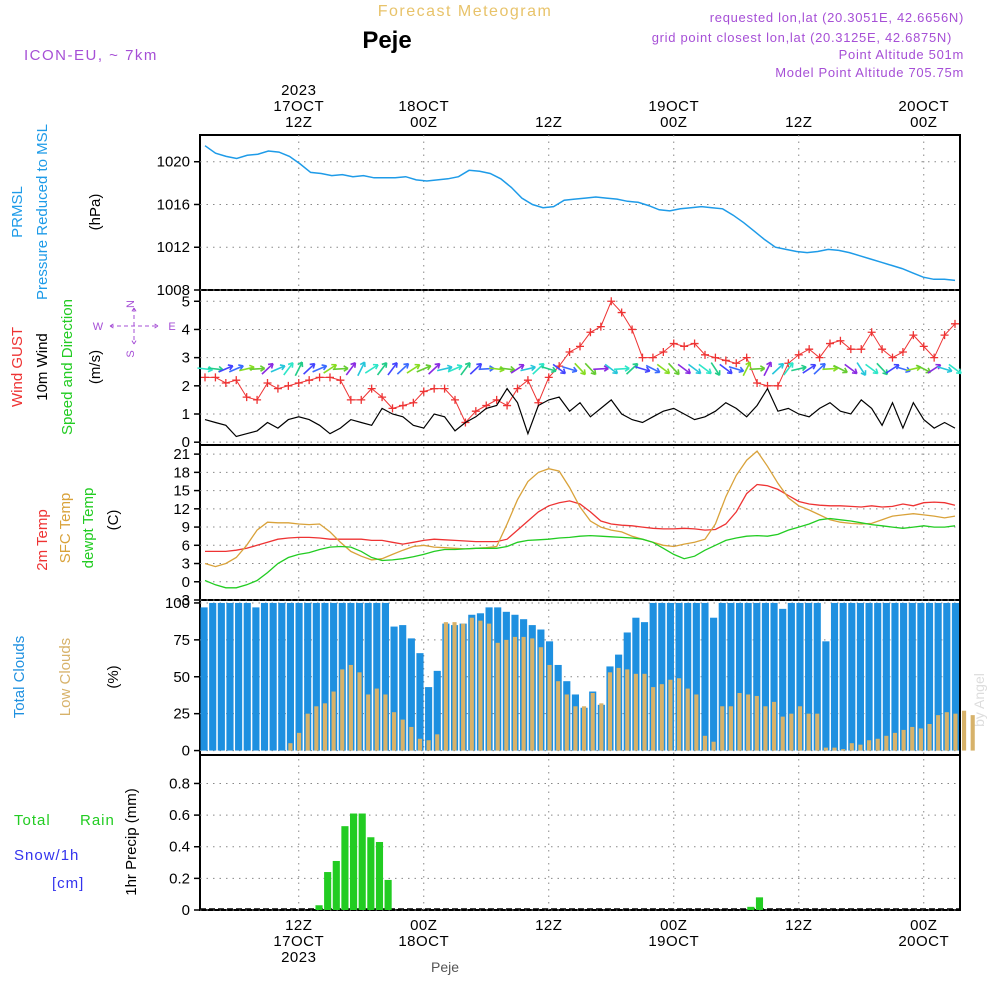  I want to click on requested-coords: requested lon,lat (20.3051E, 42.6656N), so click(837, 17).